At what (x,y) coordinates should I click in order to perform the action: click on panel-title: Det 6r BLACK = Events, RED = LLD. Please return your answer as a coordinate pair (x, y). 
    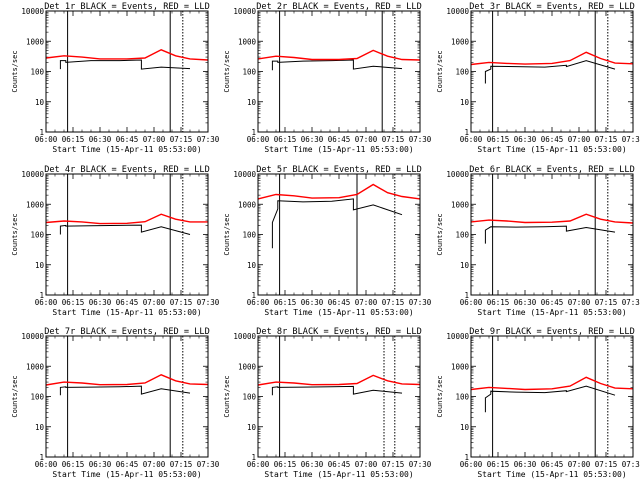
    Looking at the image, I should click on (552, 170).